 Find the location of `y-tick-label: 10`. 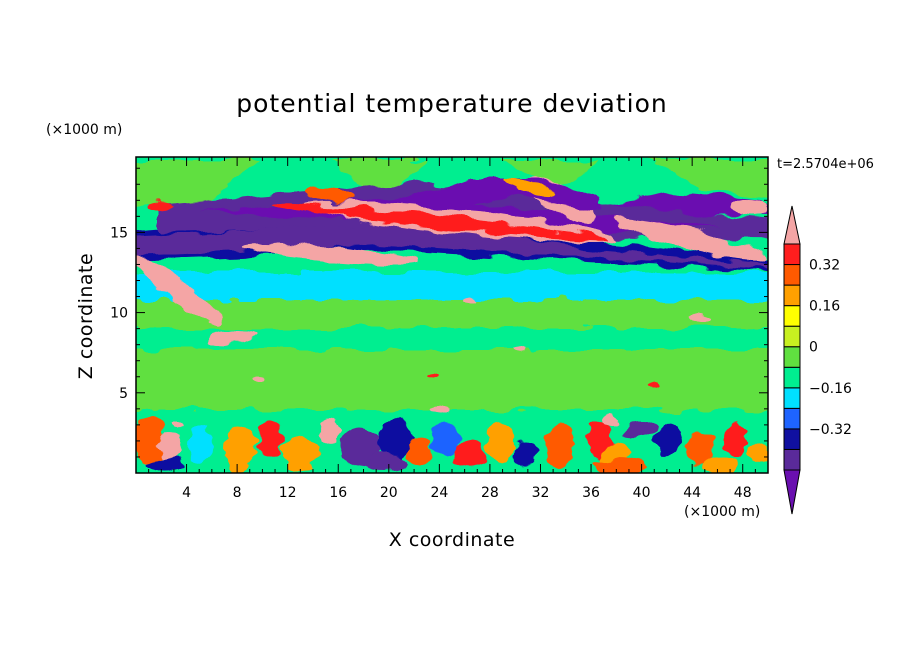

y-tick-label: 10 is located at coordinates (119, 314).